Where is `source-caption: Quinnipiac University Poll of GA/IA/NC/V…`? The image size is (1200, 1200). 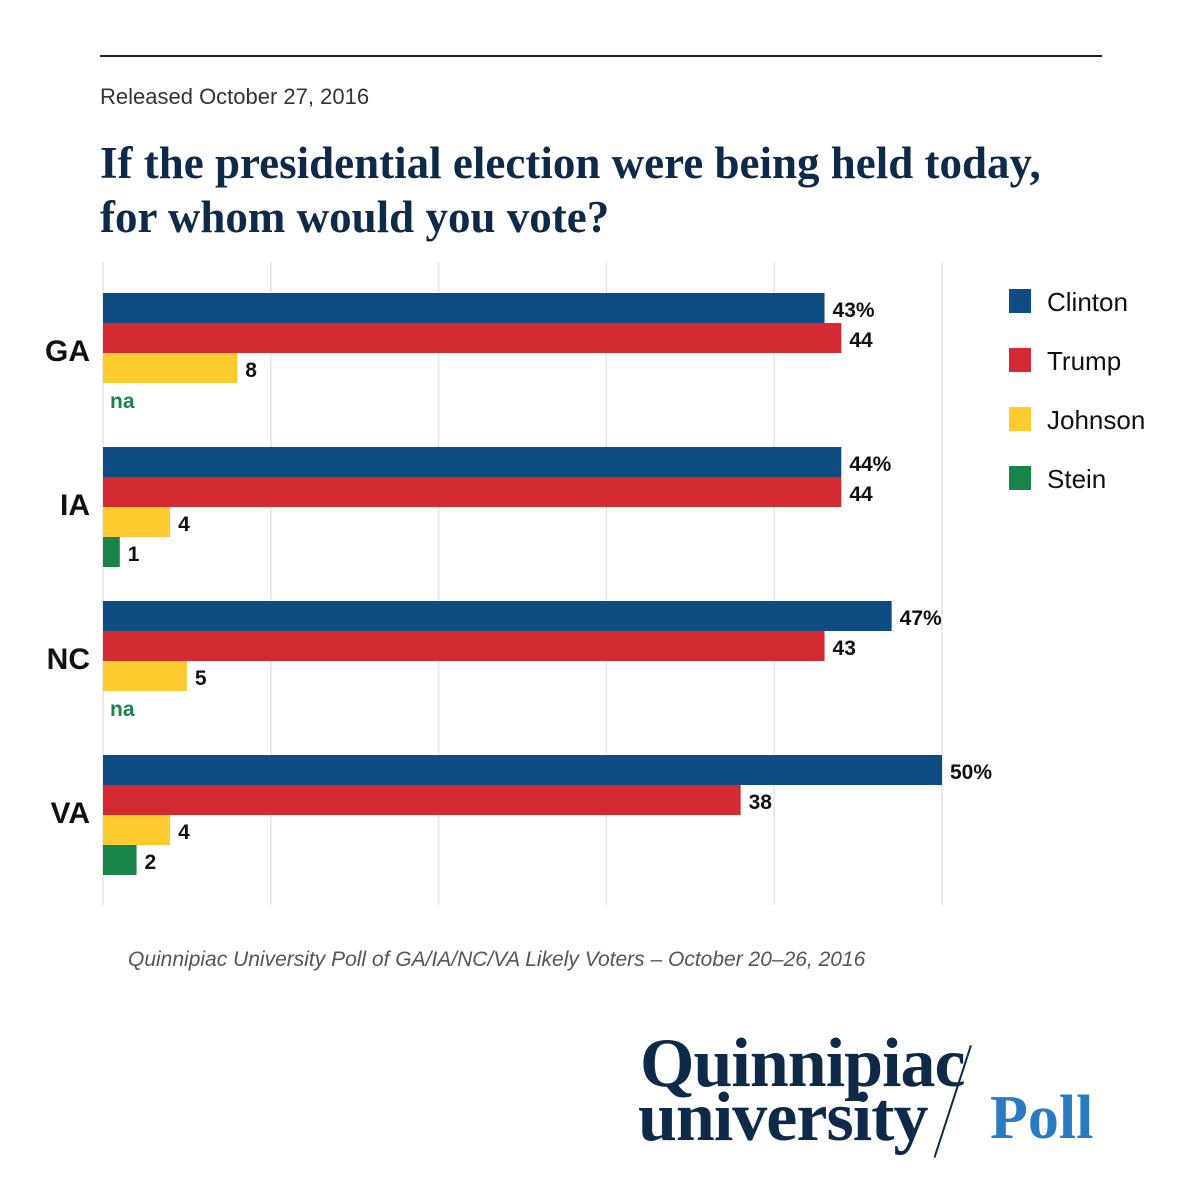
source-caption: Quinnipiac University Poll of GA/IA/NC/V… is located at coordinates (497, 959).